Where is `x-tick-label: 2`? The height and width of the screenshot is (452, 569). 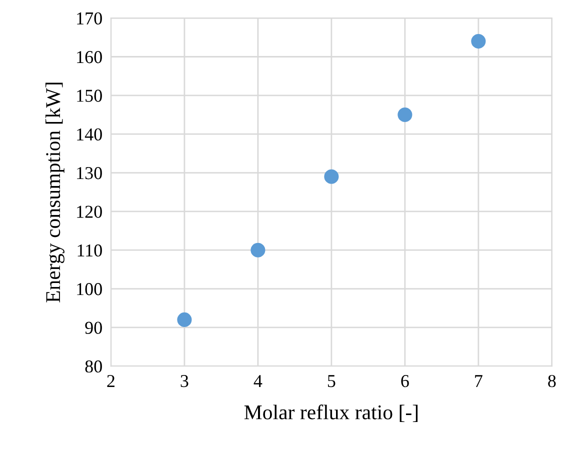 x-tick-label: 2 is located at coordinates (110, 381).